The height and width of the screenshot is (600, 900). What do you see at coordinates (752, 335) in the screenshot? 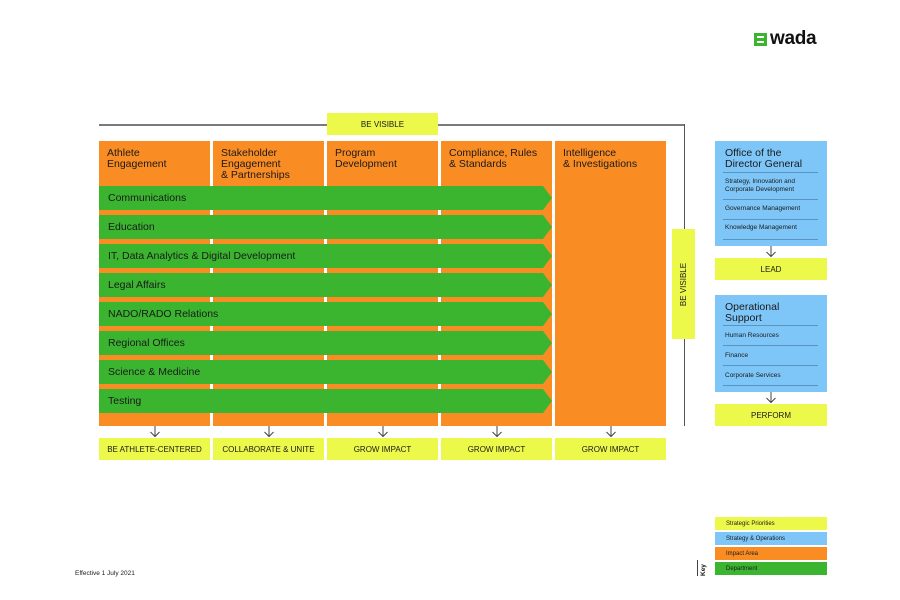
I see `panel-item: Human Resources` at bounding box center [752, 335].